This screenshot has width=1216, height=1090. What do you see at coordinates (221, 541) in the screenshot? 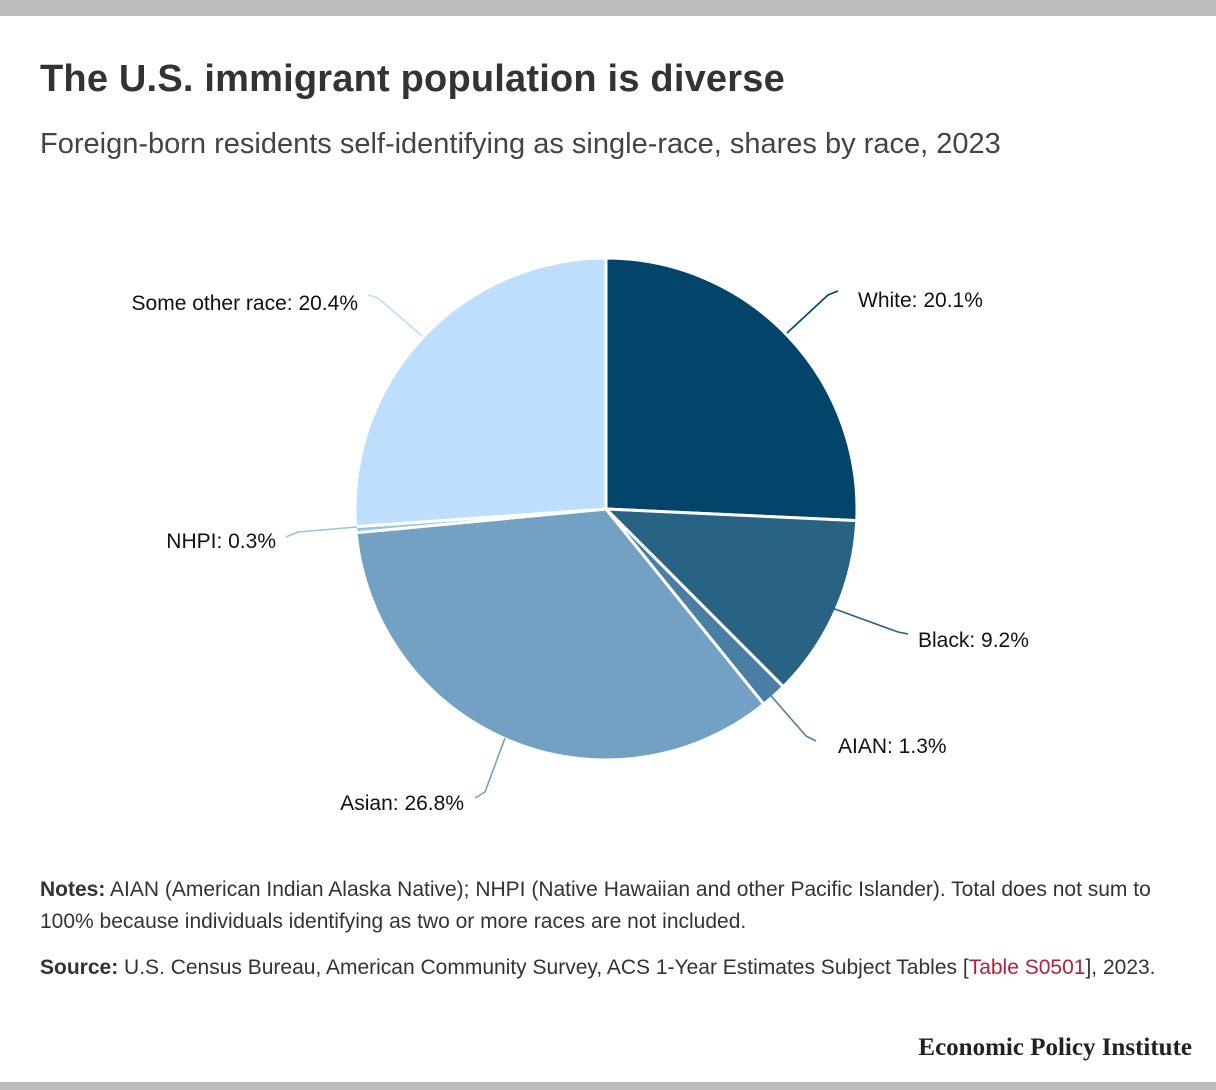
I see `data-label-nhpi: NHPI: 0.3%` at bounding box center [221, 541].